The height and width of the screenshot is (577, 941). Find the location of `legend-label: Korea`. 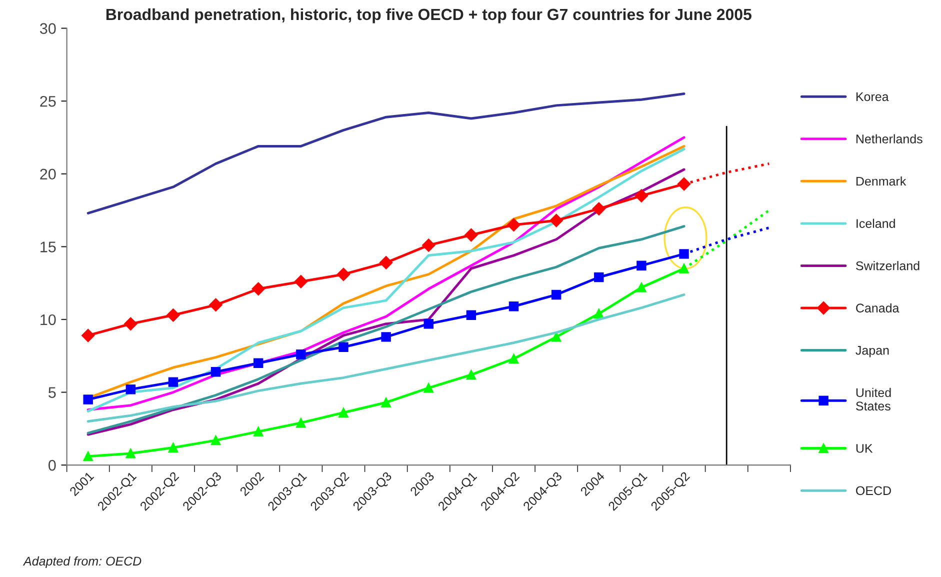

legend-label: Korea is located at coordinates (872, 97).